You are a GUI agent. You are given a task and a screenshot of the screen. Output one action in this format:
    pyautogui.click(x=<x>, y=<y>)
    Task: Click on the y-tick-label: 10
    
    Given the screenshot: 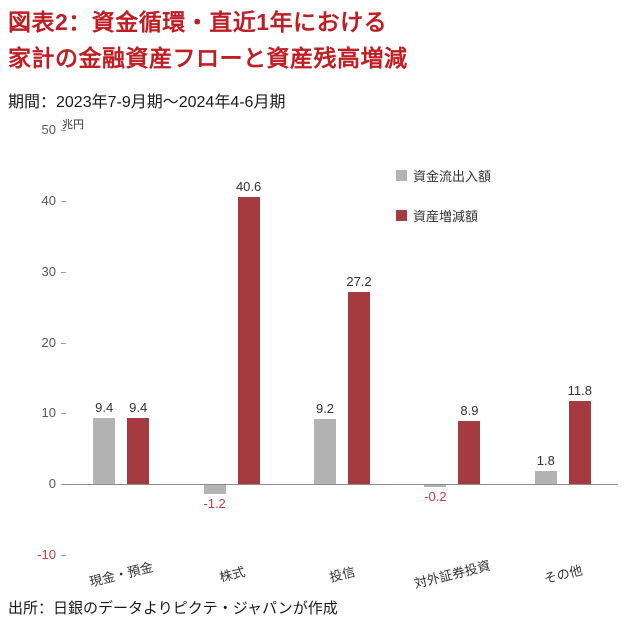 What is the action you would take?
    pyautogui.click(x=48, y=413)
    